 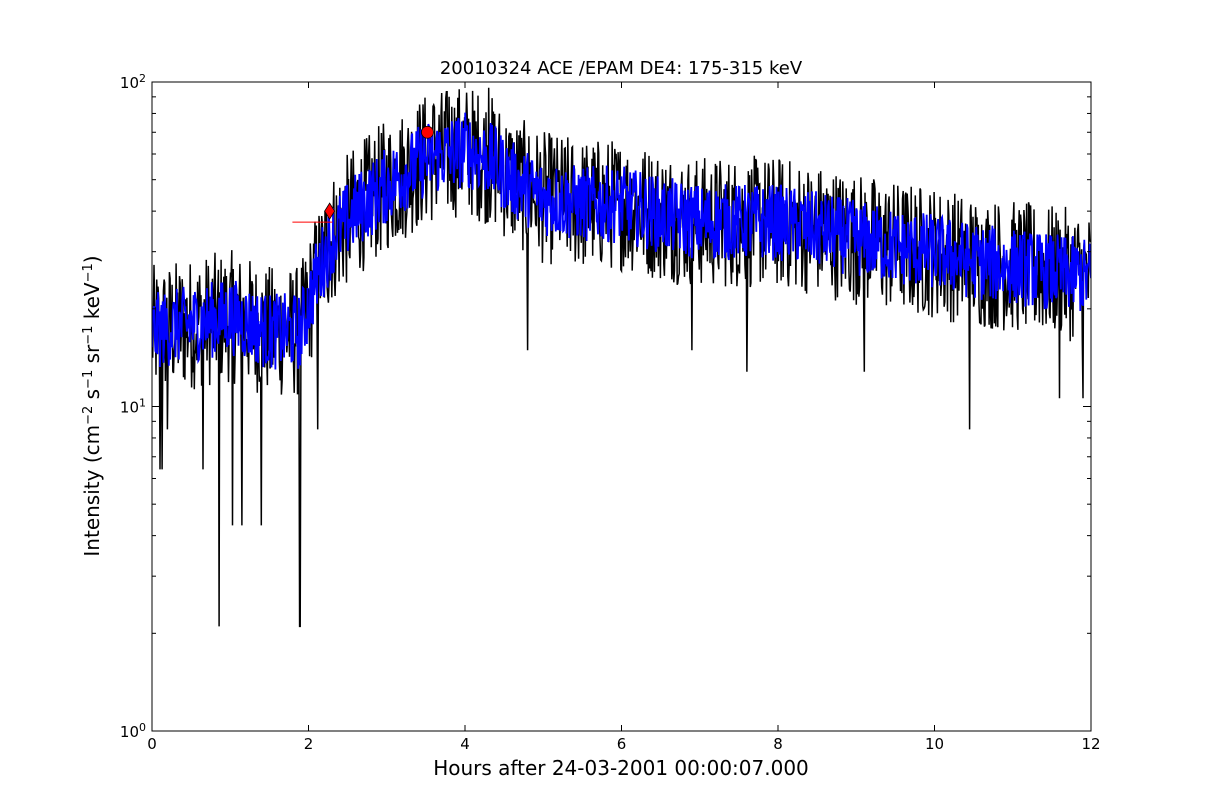 What do you see at coordinates (934, 744) in the screenshot?
I see `x-tick-label: 10` at bounding box center [934, 744].